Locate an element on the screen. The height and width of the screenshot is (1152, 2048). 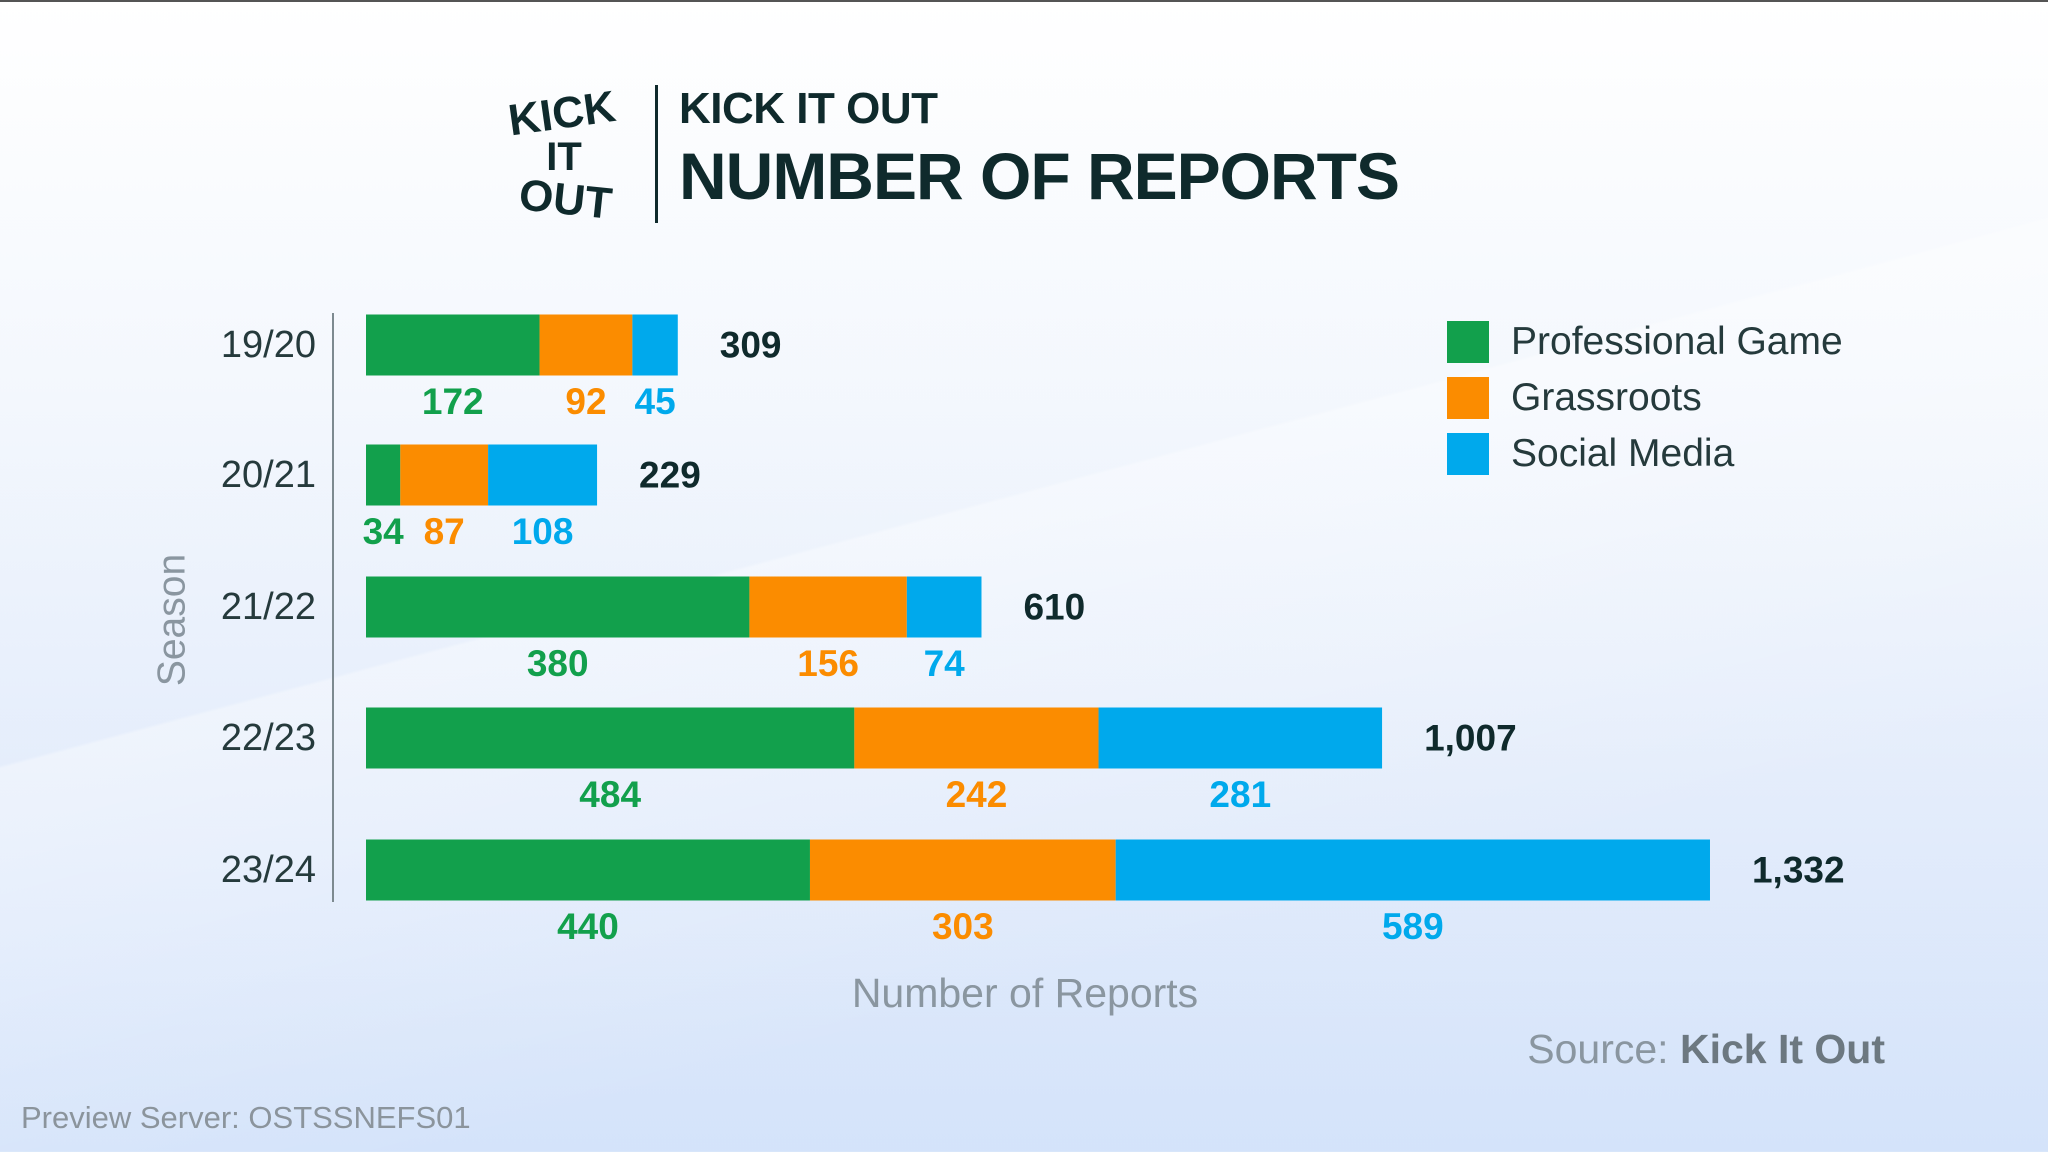
legend-swatch-grassroots is located at coordinates (1468, 398).